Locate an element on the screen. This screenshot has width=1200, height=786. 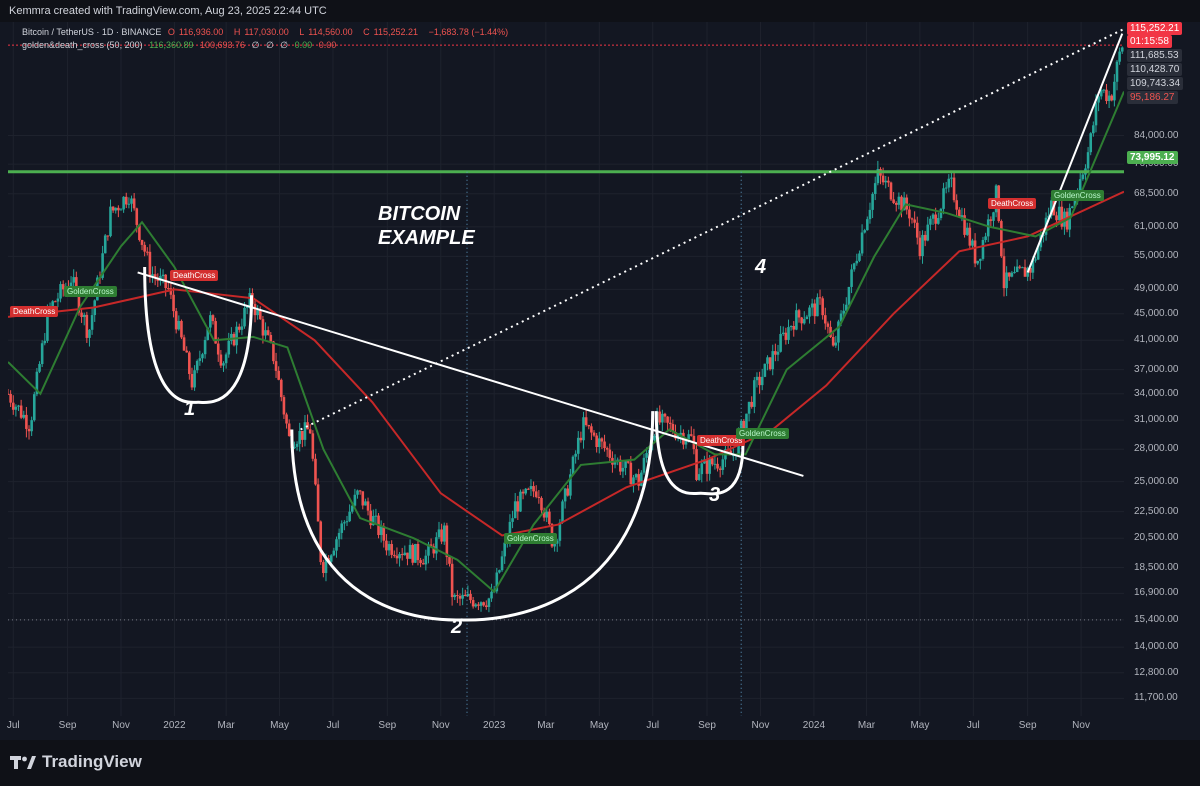
close-value: 115,252.21 is located at coordinates (396, 32).